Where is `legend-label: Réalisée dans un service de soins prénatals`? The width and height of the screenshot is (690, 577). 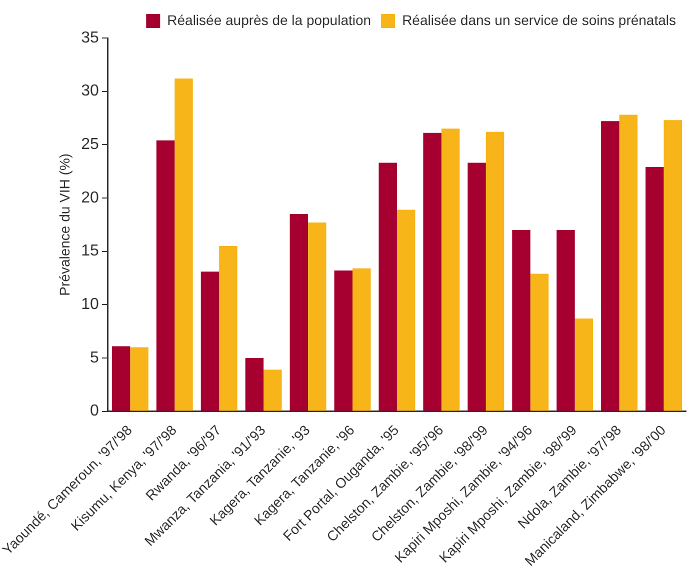 legend-label: Réalisée dans un service de soins prénatals is located at coordinates (539, 20).